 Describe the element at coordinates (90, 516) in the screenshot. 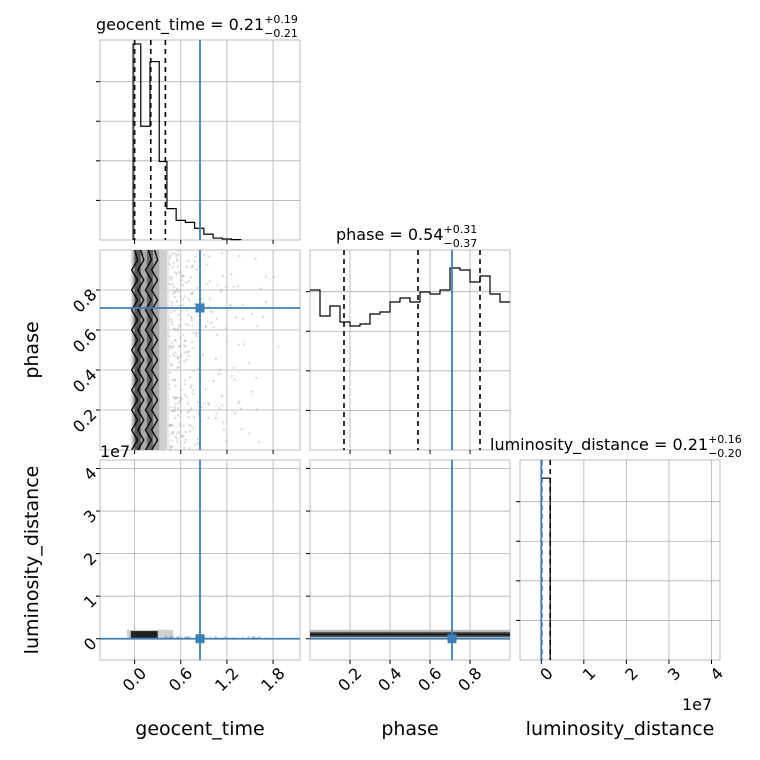

I see `y-tick-label: 3` at that location.